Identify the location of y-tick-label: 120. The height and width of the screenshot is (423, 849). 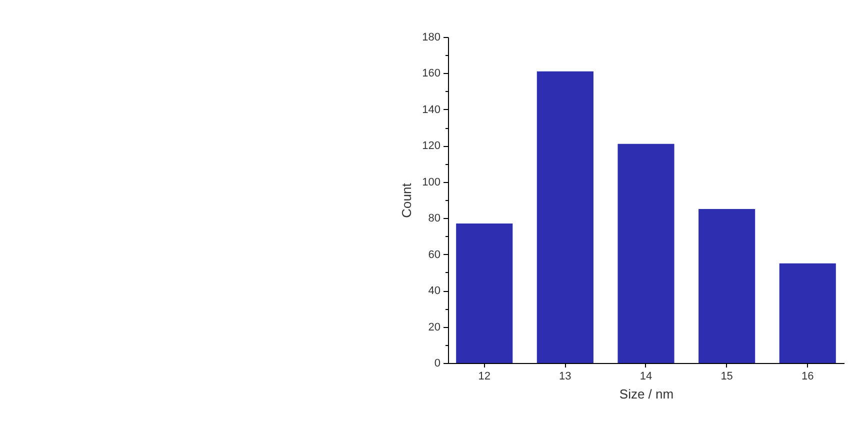
(431, 146).